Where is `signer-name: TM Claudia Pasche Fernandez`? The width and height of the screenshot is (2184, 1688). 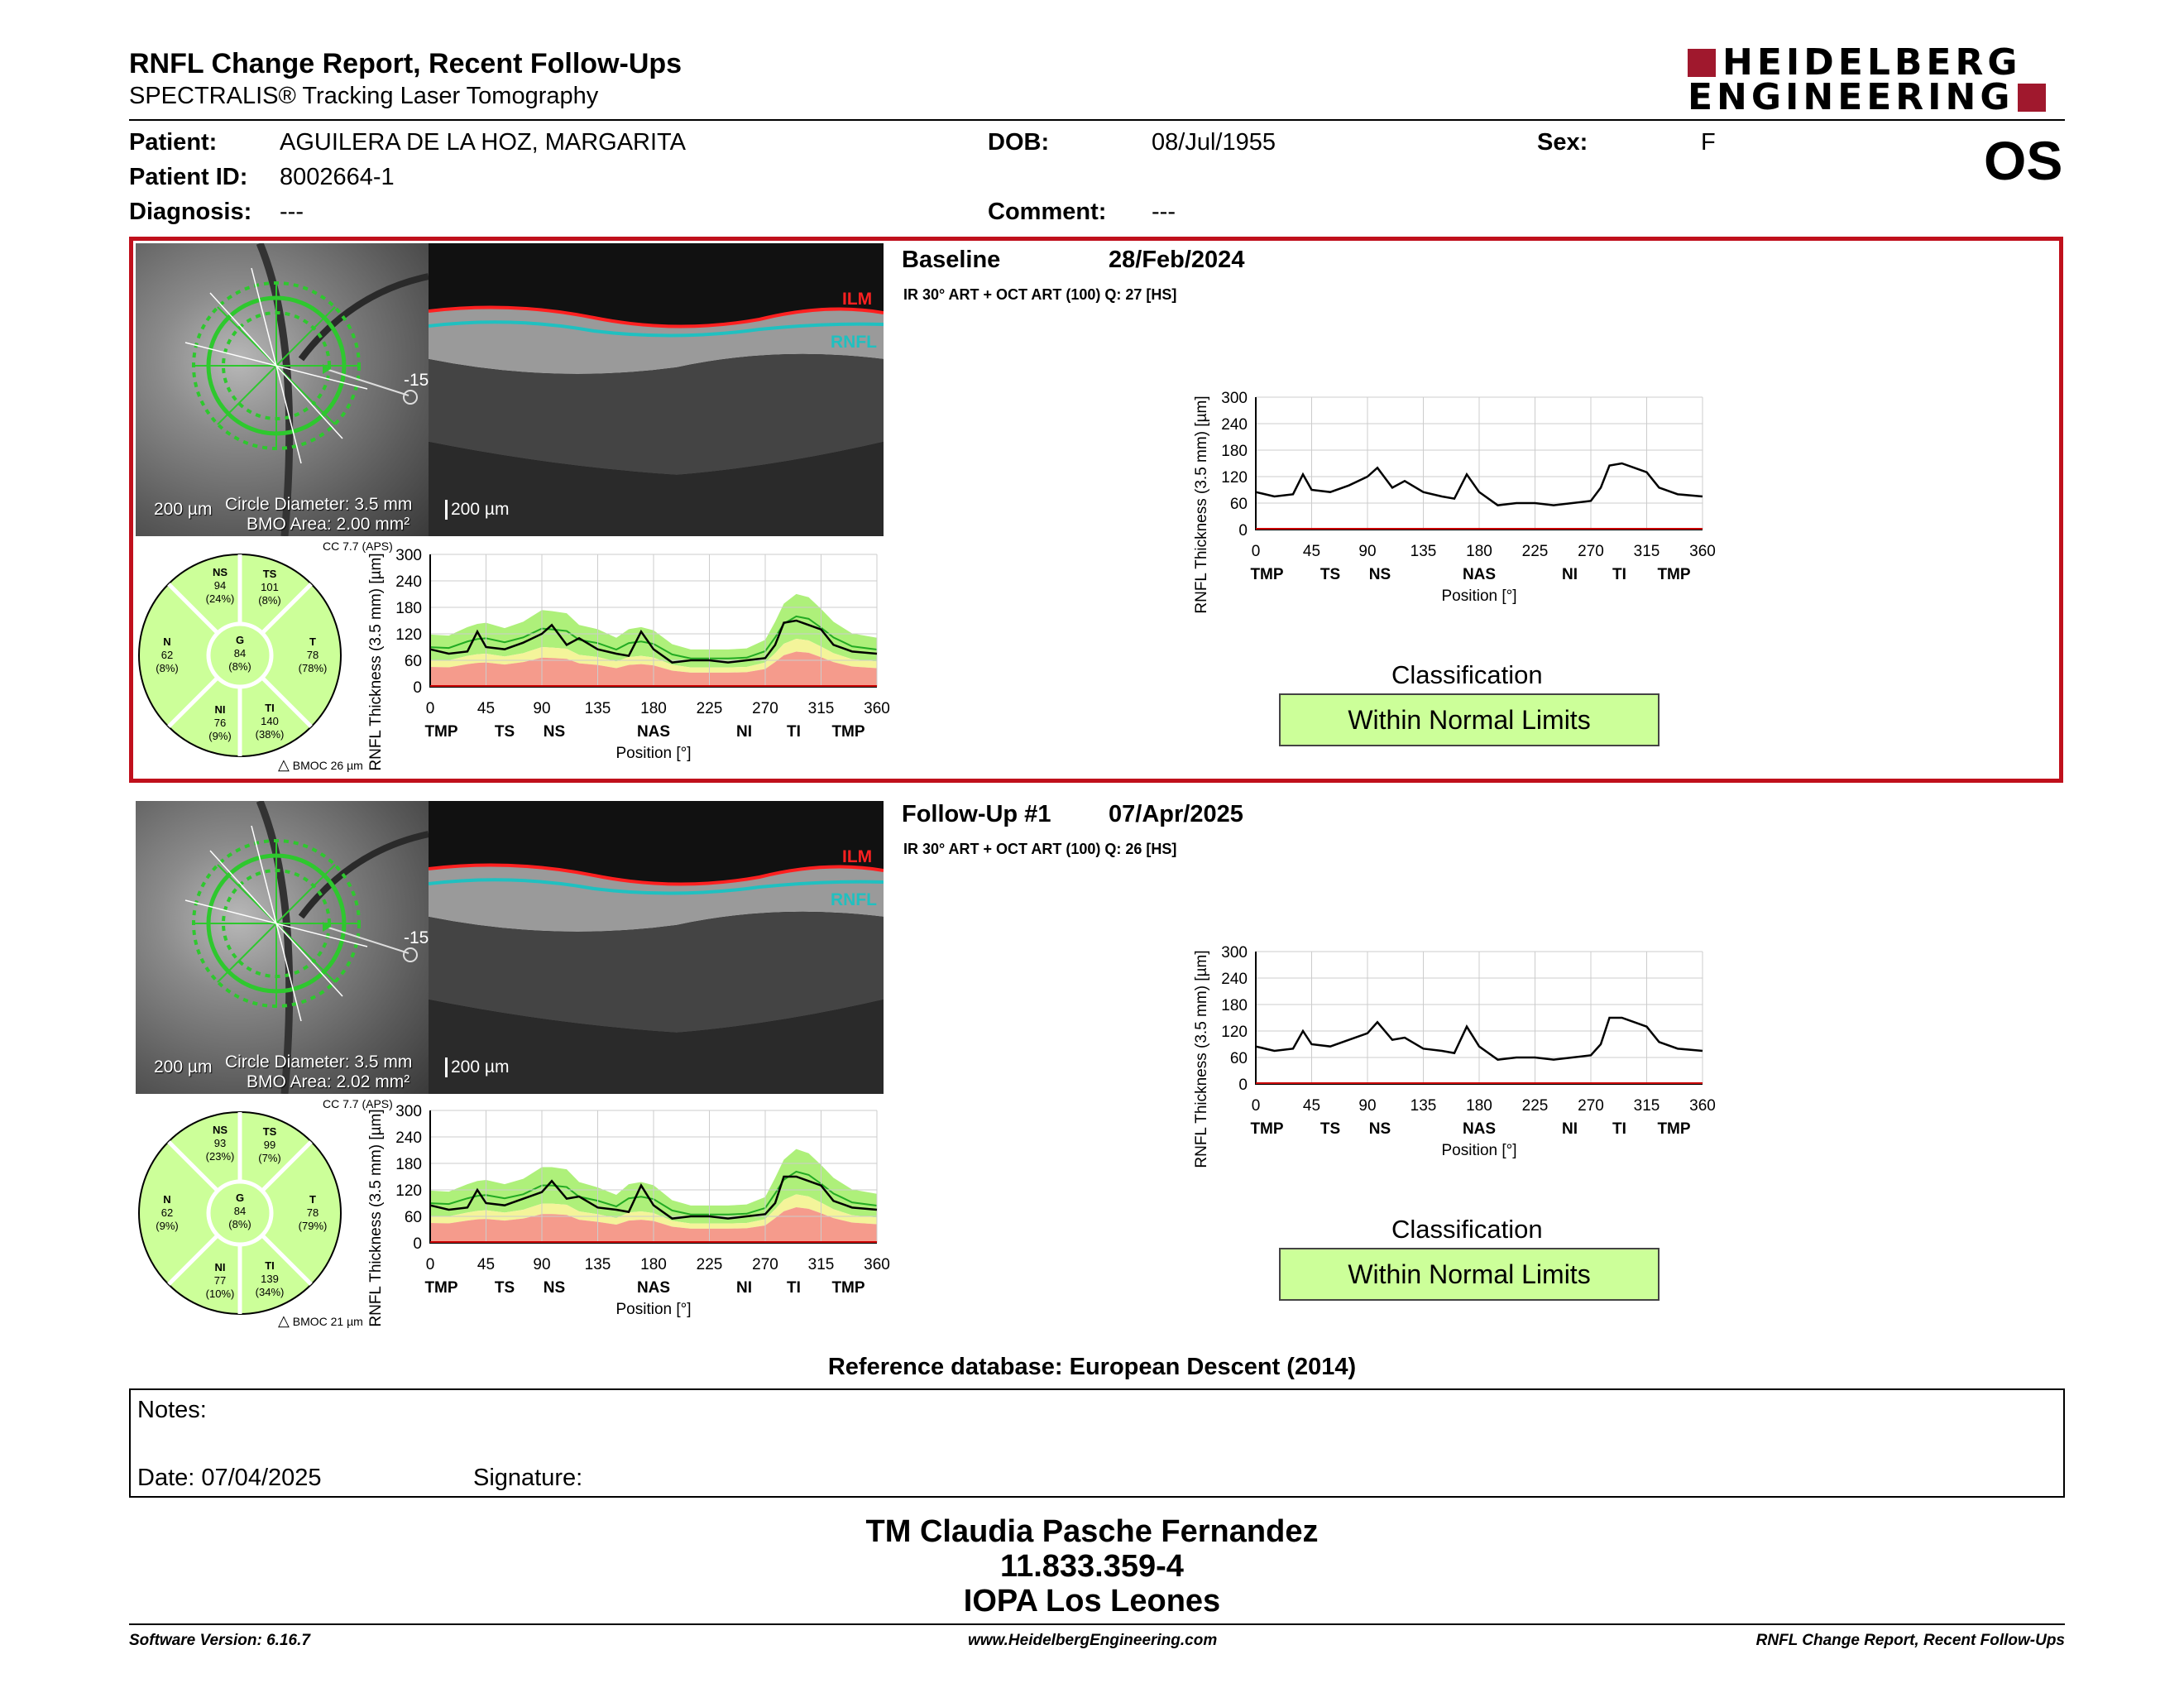
signer-name: TM Claudia Pasche Fernandez is located at coordinates (1092, 1531).